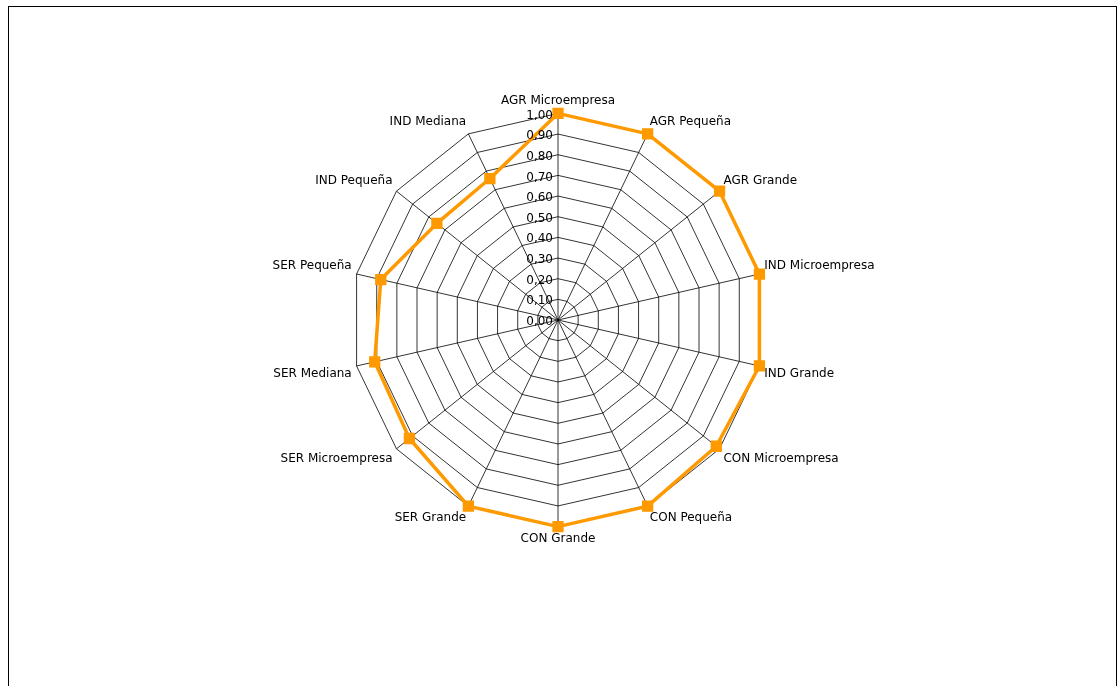 The image size is (1117, 686). What do you see at coordinates (312, 264) in the screenshot?
I see `spoke-label: SER Pequeña` at bounding box center [312, 264].